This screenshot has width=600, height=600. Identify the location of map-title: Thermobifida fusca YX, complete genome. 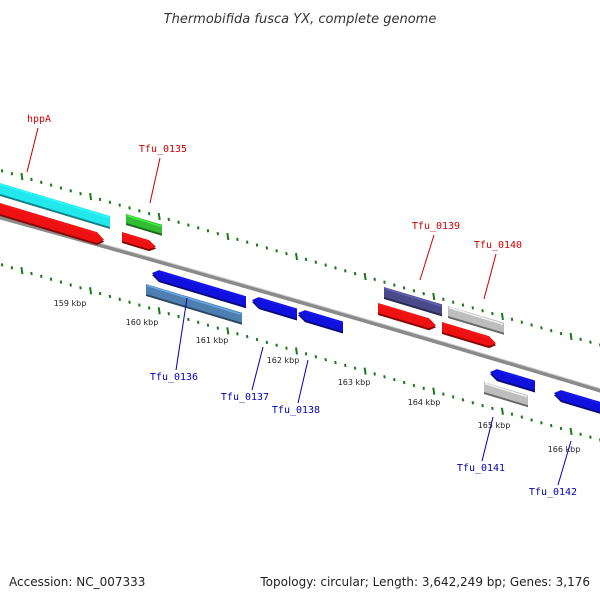
(300, 19).